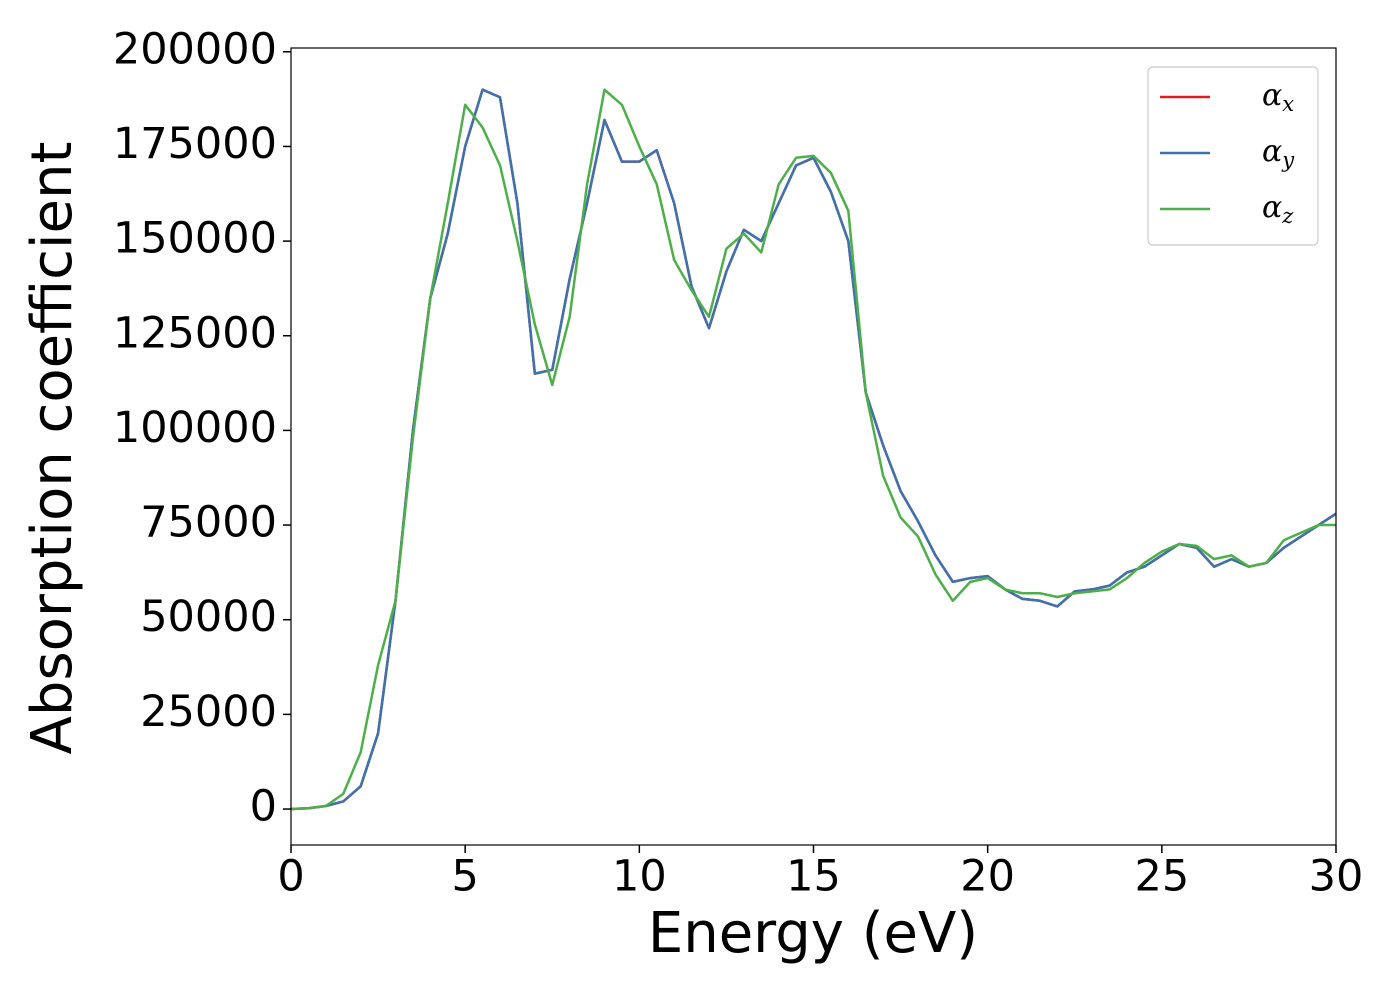 Image resolution: width=1400 pixels, height=1004 pixels. What do you see at coordinates (263, 807) in the screenshot?
I see `y-tick-label: 0` at bounding box center [263, 807].